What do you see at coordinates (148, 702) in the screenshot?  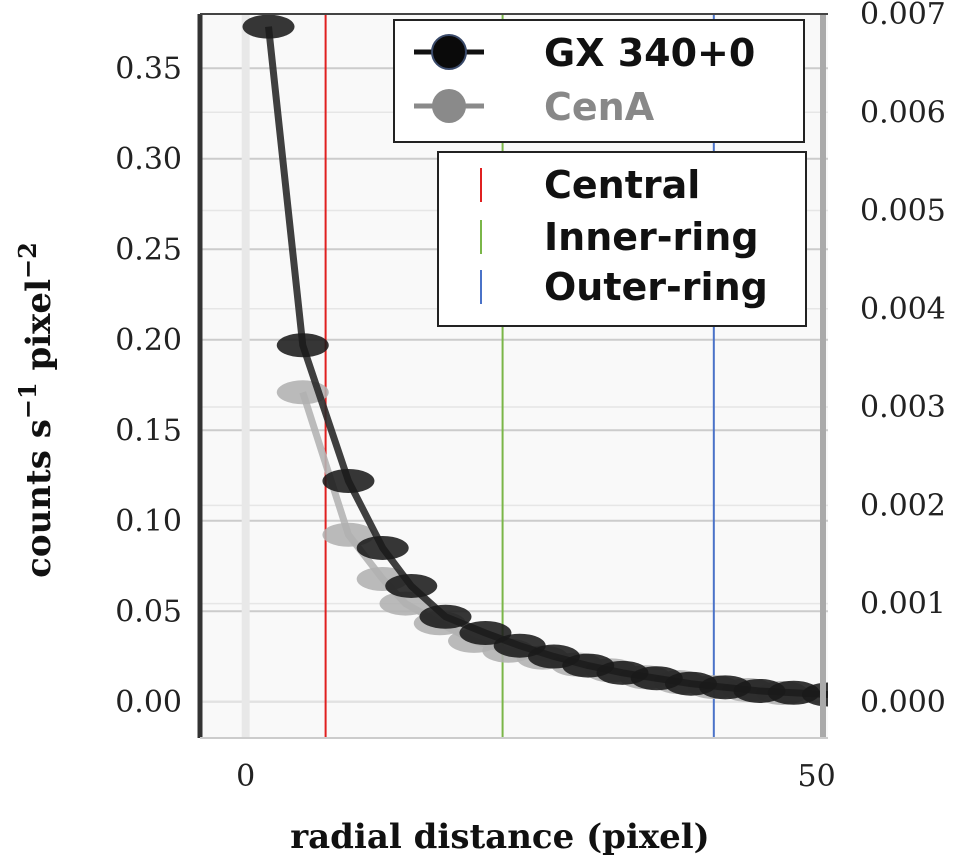 I see `y-tick-label-0: 0.00` at bounding box center [148, 702].